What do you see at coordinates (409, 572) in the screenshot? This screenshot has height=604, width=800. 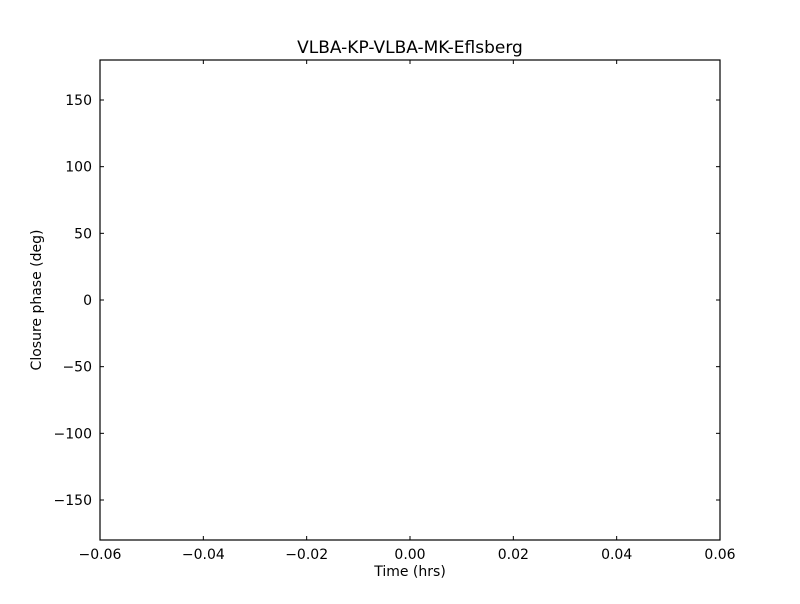 I see `x-axis-label: Time (hrs)` at bounding box center [409, 572].